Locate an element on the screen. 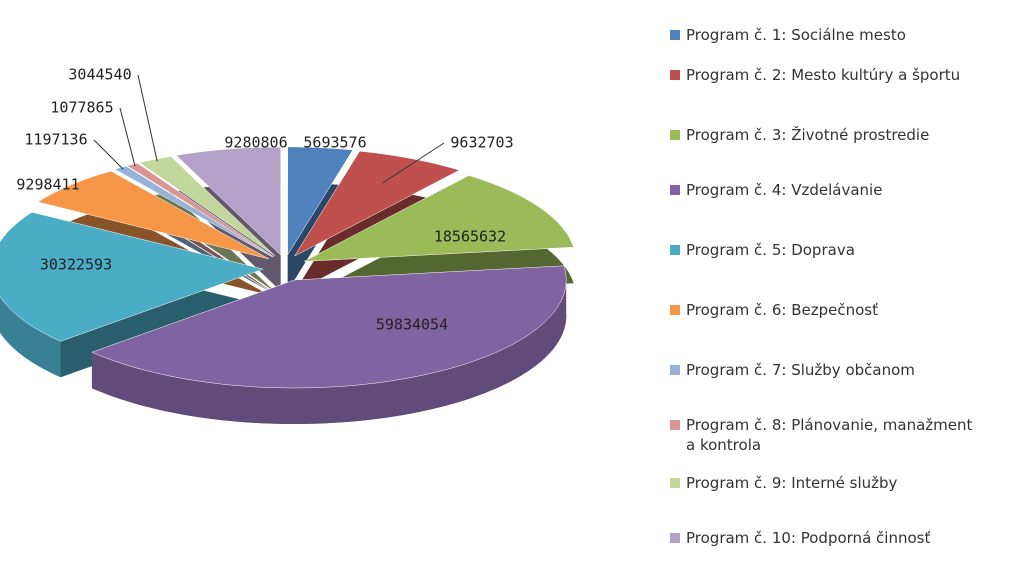 The image size is (1020, 562). data-label: 3044540 is located at coordinates (99, 75).